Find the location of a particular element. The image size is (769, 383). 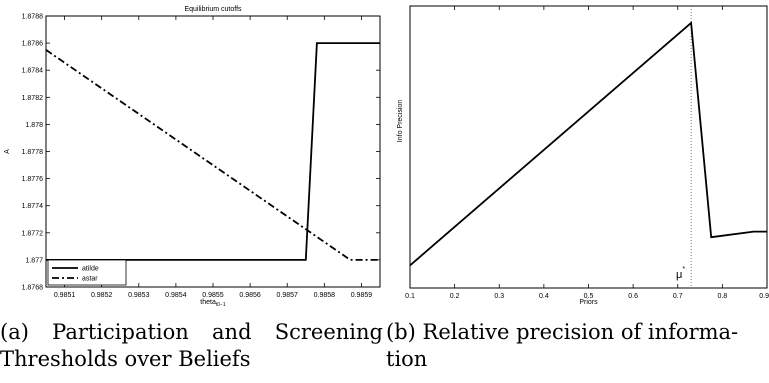

x-tick-label-b: 0.2 is located at coordinates (455, 296).